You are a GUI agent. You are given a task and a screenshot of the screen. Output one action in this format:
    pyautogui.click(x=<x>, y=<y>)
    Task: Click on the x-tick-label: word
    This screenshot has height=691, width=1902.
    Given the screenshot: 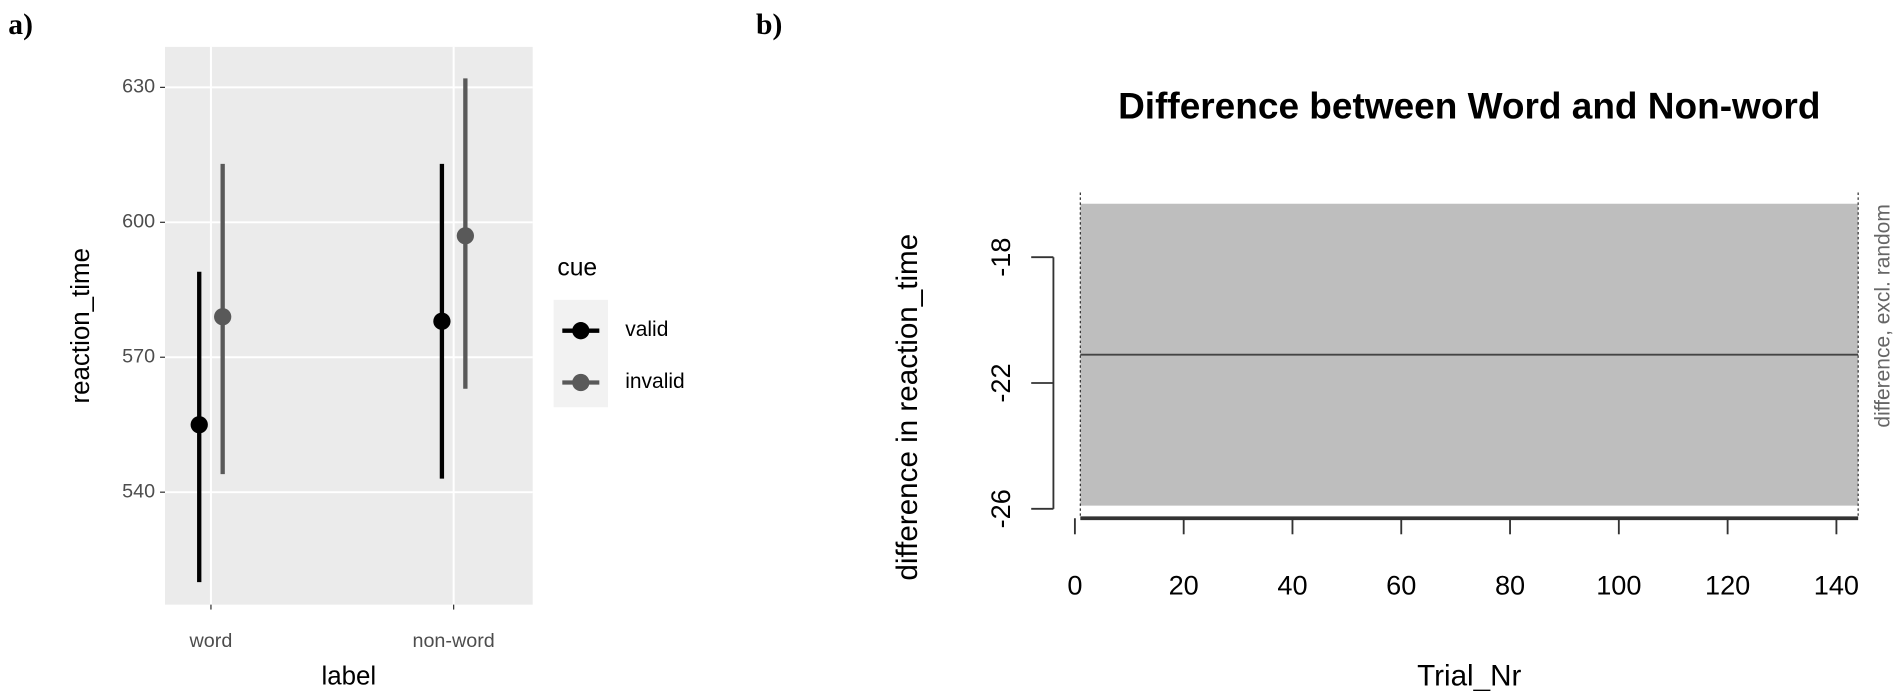 What is the action you would take?
    pyautogui.click(x=211, y=641)
    